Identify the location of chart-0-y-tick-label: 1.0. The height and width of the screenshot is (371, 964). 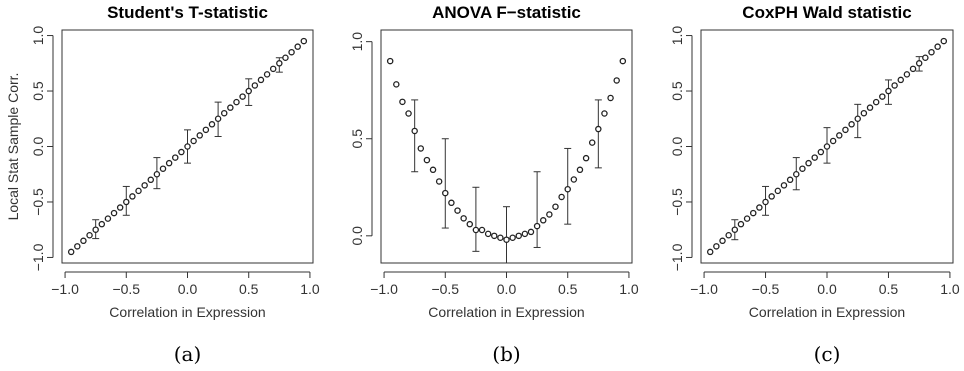
(38, 36).